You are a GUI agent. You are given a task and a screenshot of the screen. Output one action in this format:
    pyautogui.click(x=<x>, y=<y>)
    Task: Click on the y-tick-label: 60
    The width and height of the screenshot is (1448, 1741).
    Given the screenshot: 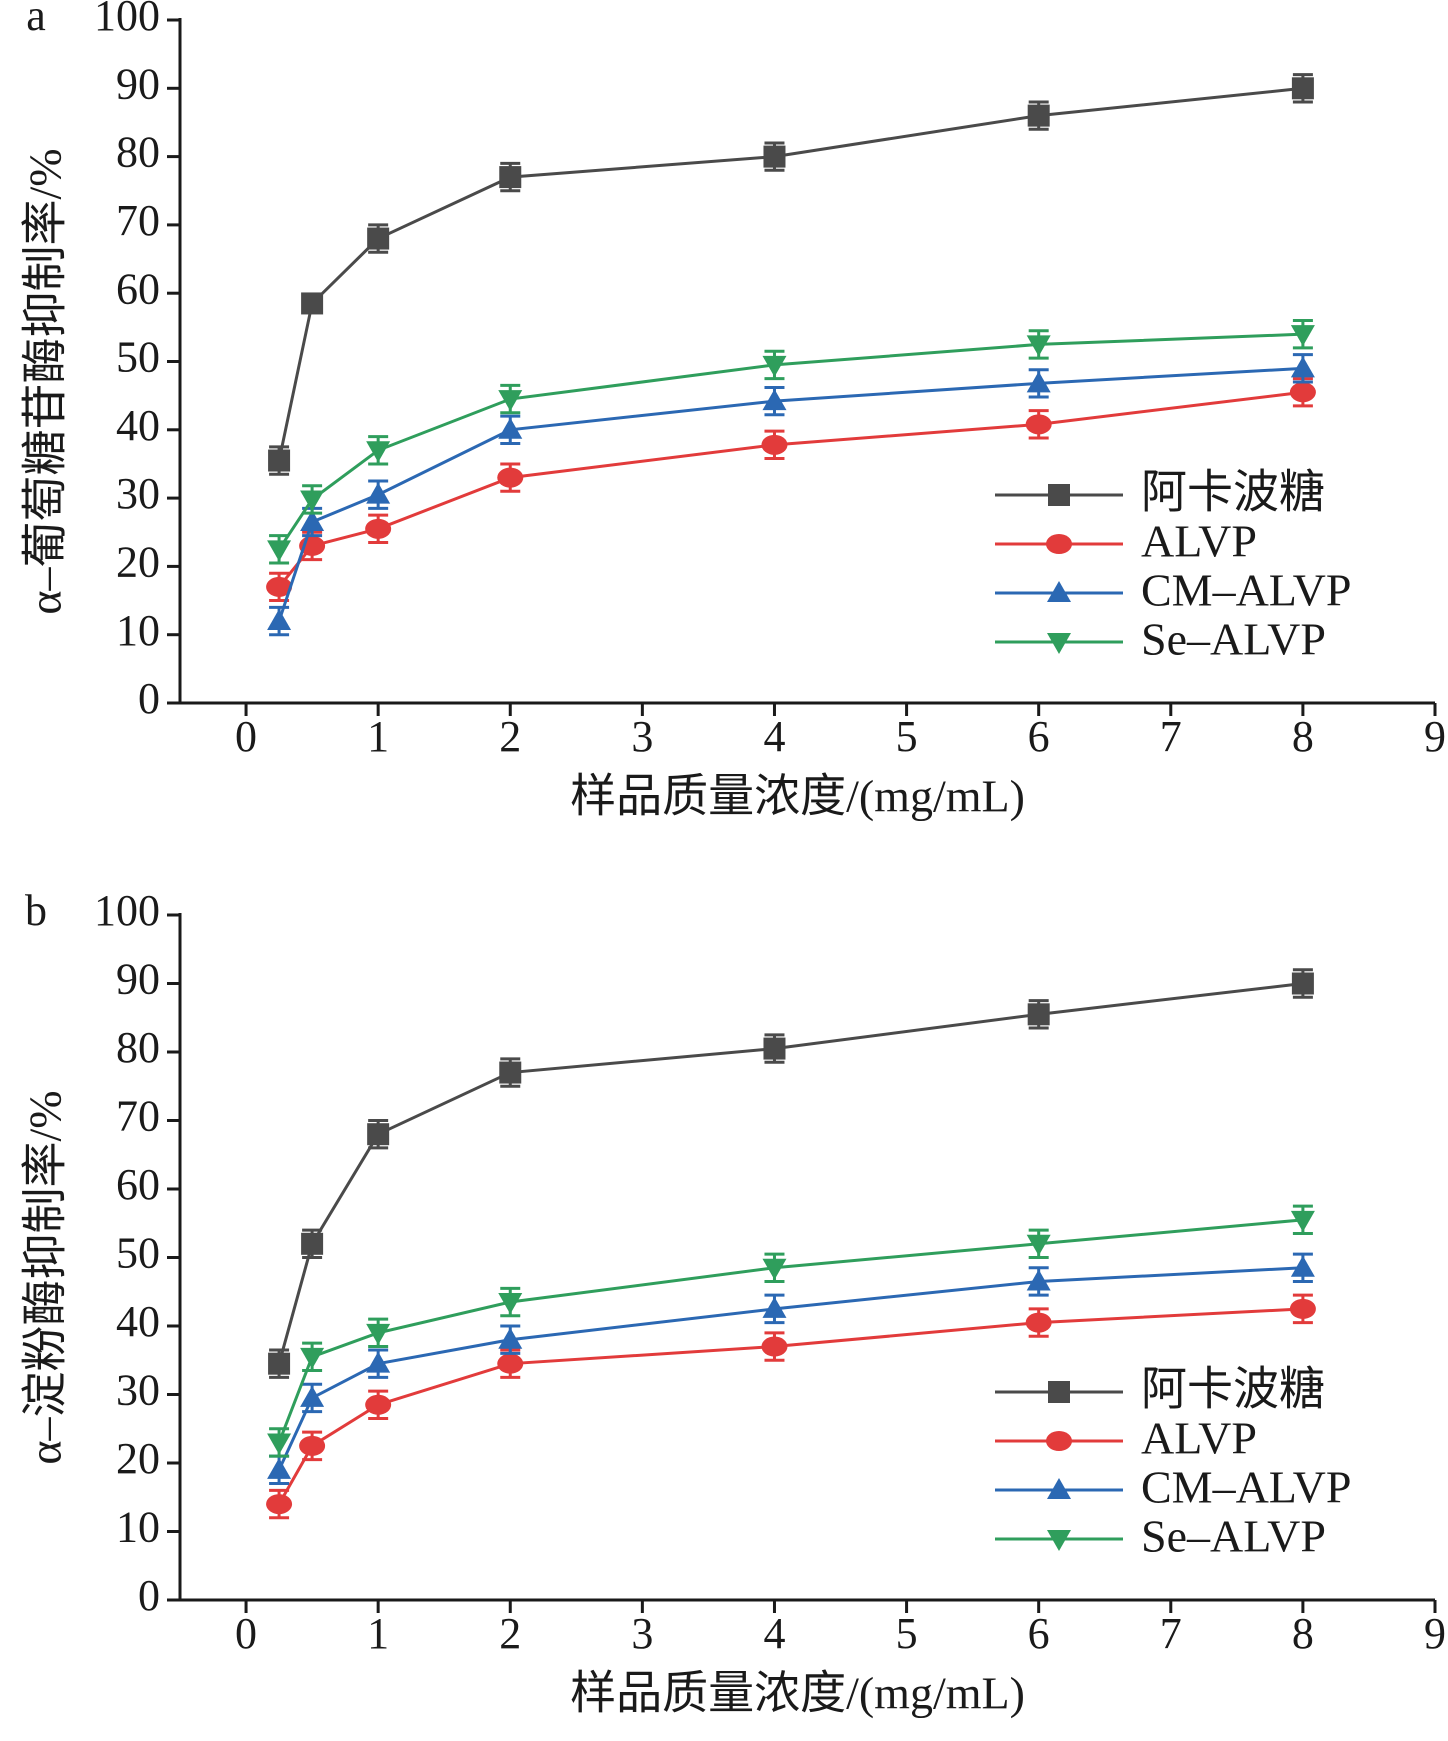 What is the action you would take?
    pyautogui.click(x=138, y=288)
    